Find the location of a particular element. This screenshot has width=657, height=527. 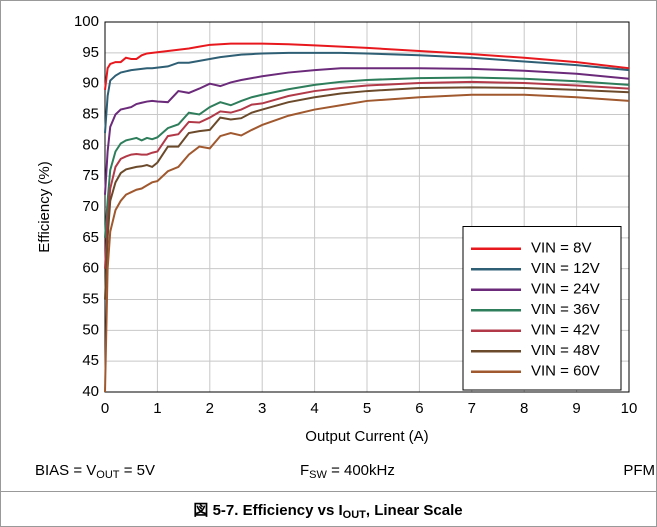

legend-label: VIN = 42V is located at coordinates (565, 330).